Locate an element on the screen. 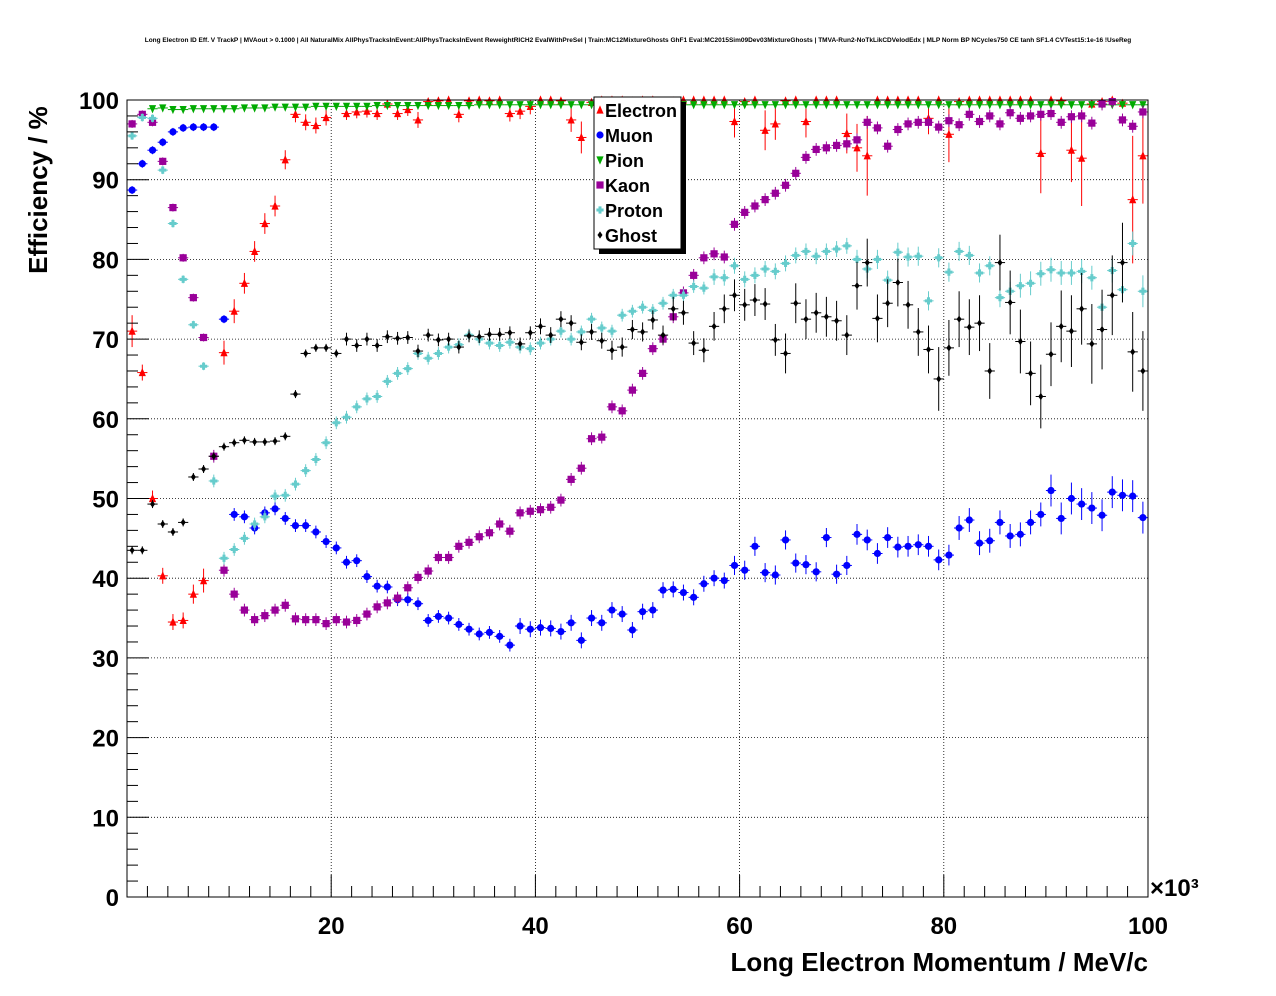  y-tick-label: 50 is located at coordinates (105, 500).